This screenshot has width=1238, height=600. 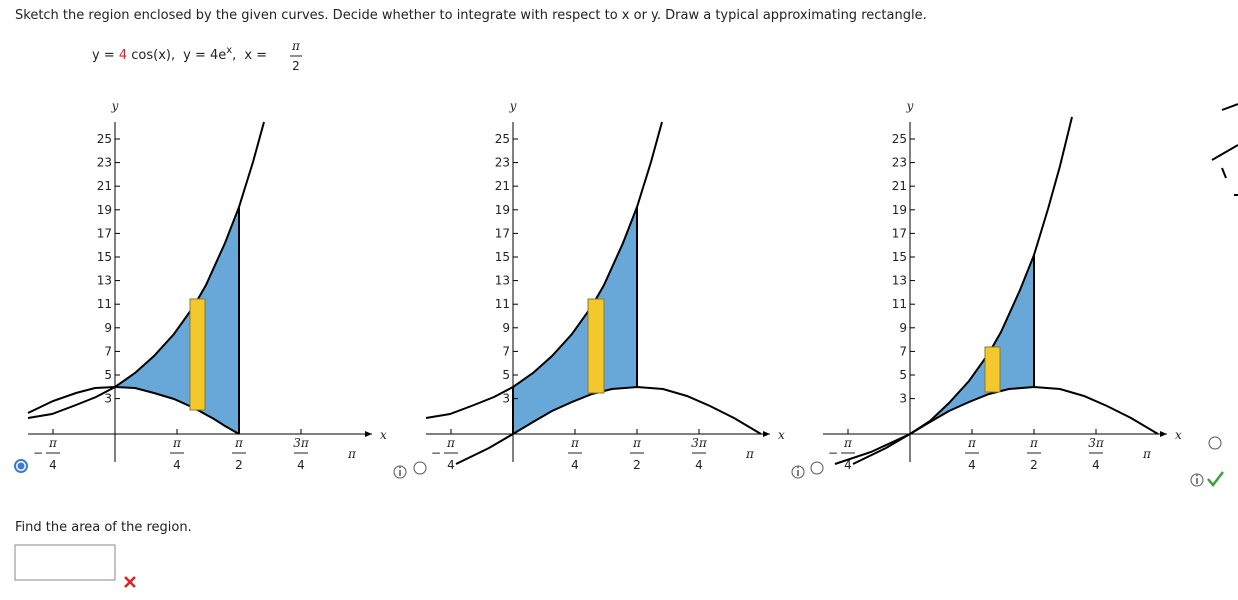 What do you see at coordinates (123, 55) in the screenshot?
I see `eq-coef: 4` at bounding box center [123, 55].